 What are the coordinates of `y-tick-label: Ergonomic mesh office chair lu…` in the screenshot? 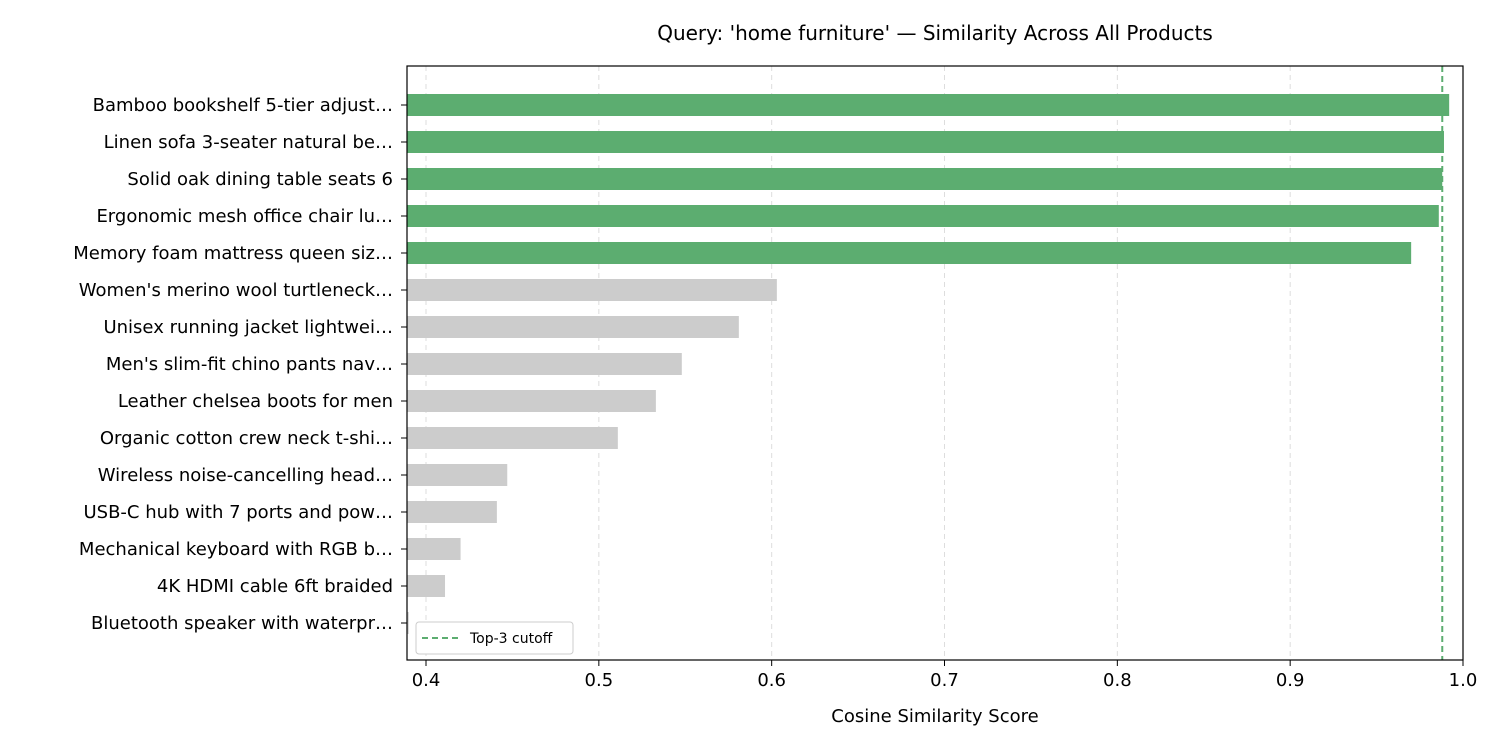 It's located at (244, 216).